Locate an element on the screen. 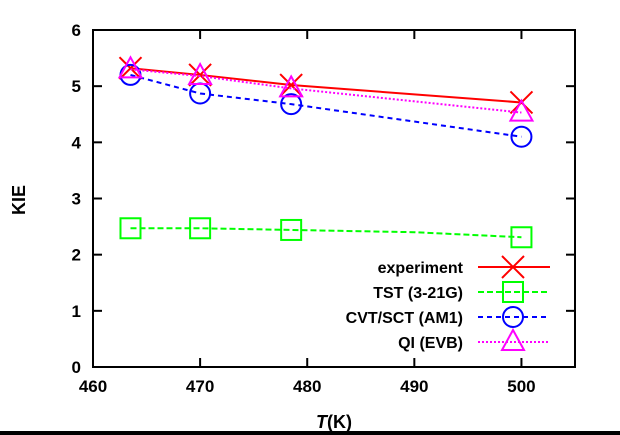  y-tick-label: 1 is located at coordinates (76, 311).